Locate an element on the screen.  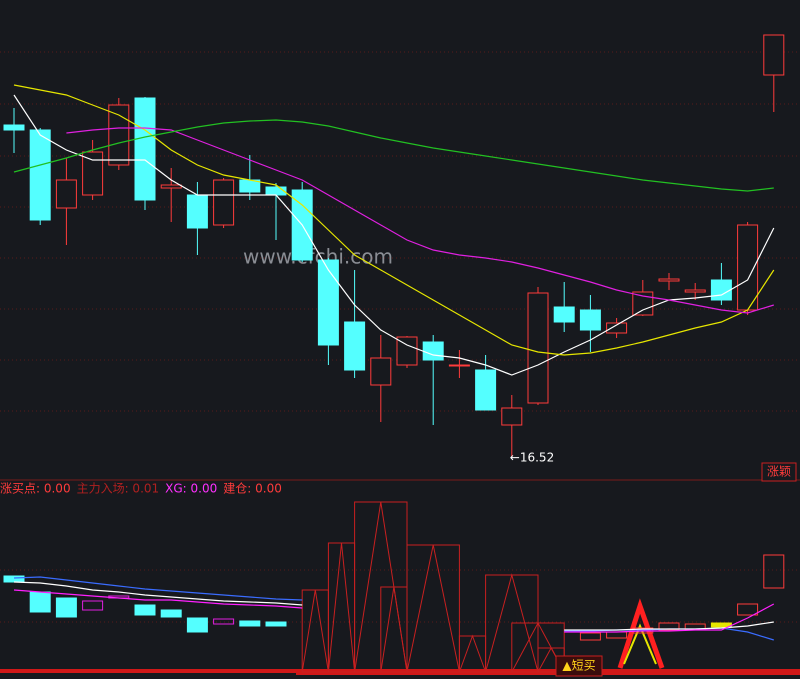
baseline-band is located at coordinates (148, 671).